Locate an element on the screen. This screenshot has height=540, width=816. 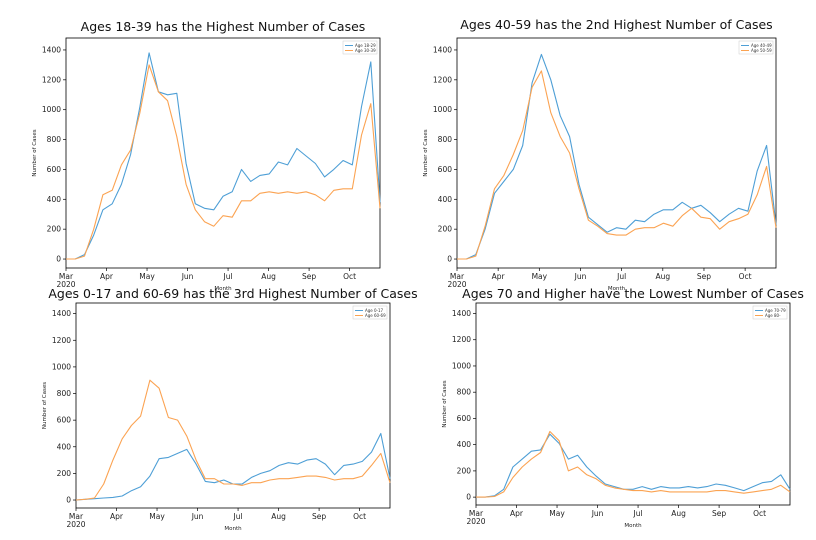
legend-label: Age 40-49 is located at coordinates (761, 45).